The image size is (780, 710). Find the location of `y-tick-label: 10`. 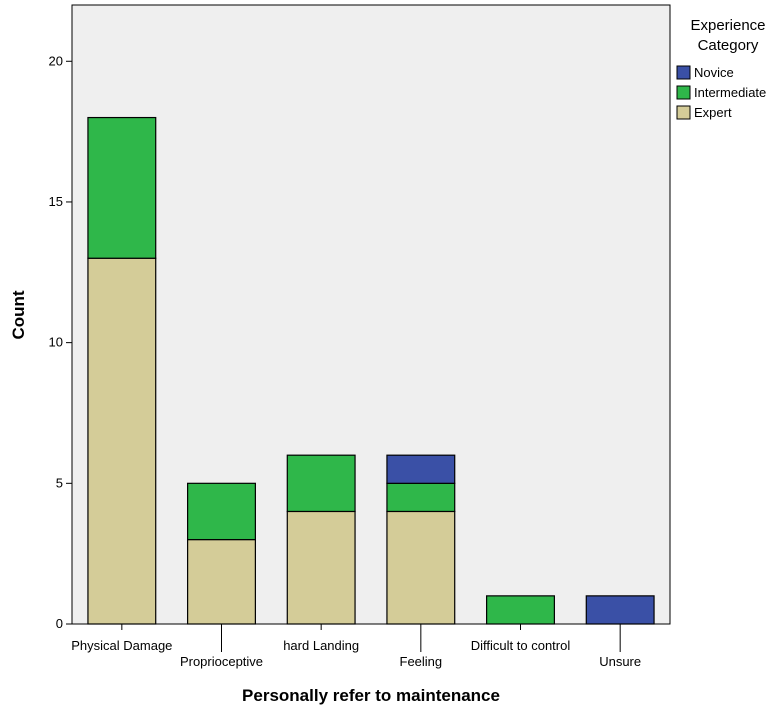

y-tick-label: 10 is located at coordinates (56, 342).